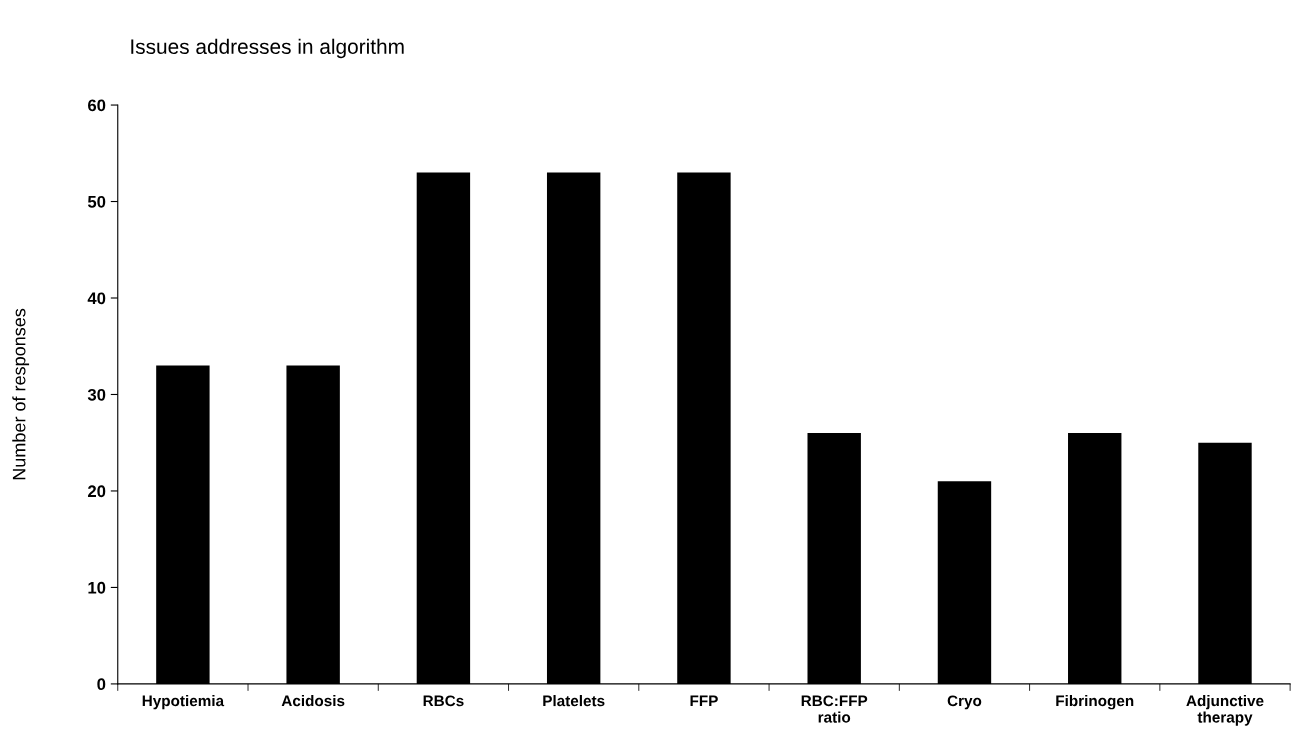  I want to click on x-tick-label: Platelets, so click(574, 701).